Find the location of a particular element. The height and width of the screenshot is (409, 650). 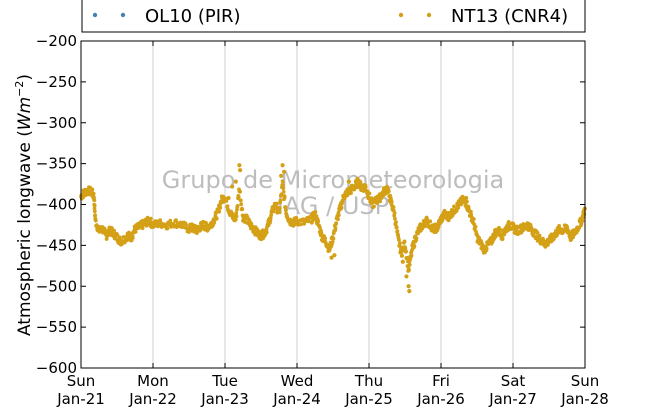

x-tick-label-date: Jan-24 is located at coordinates (296, 399).